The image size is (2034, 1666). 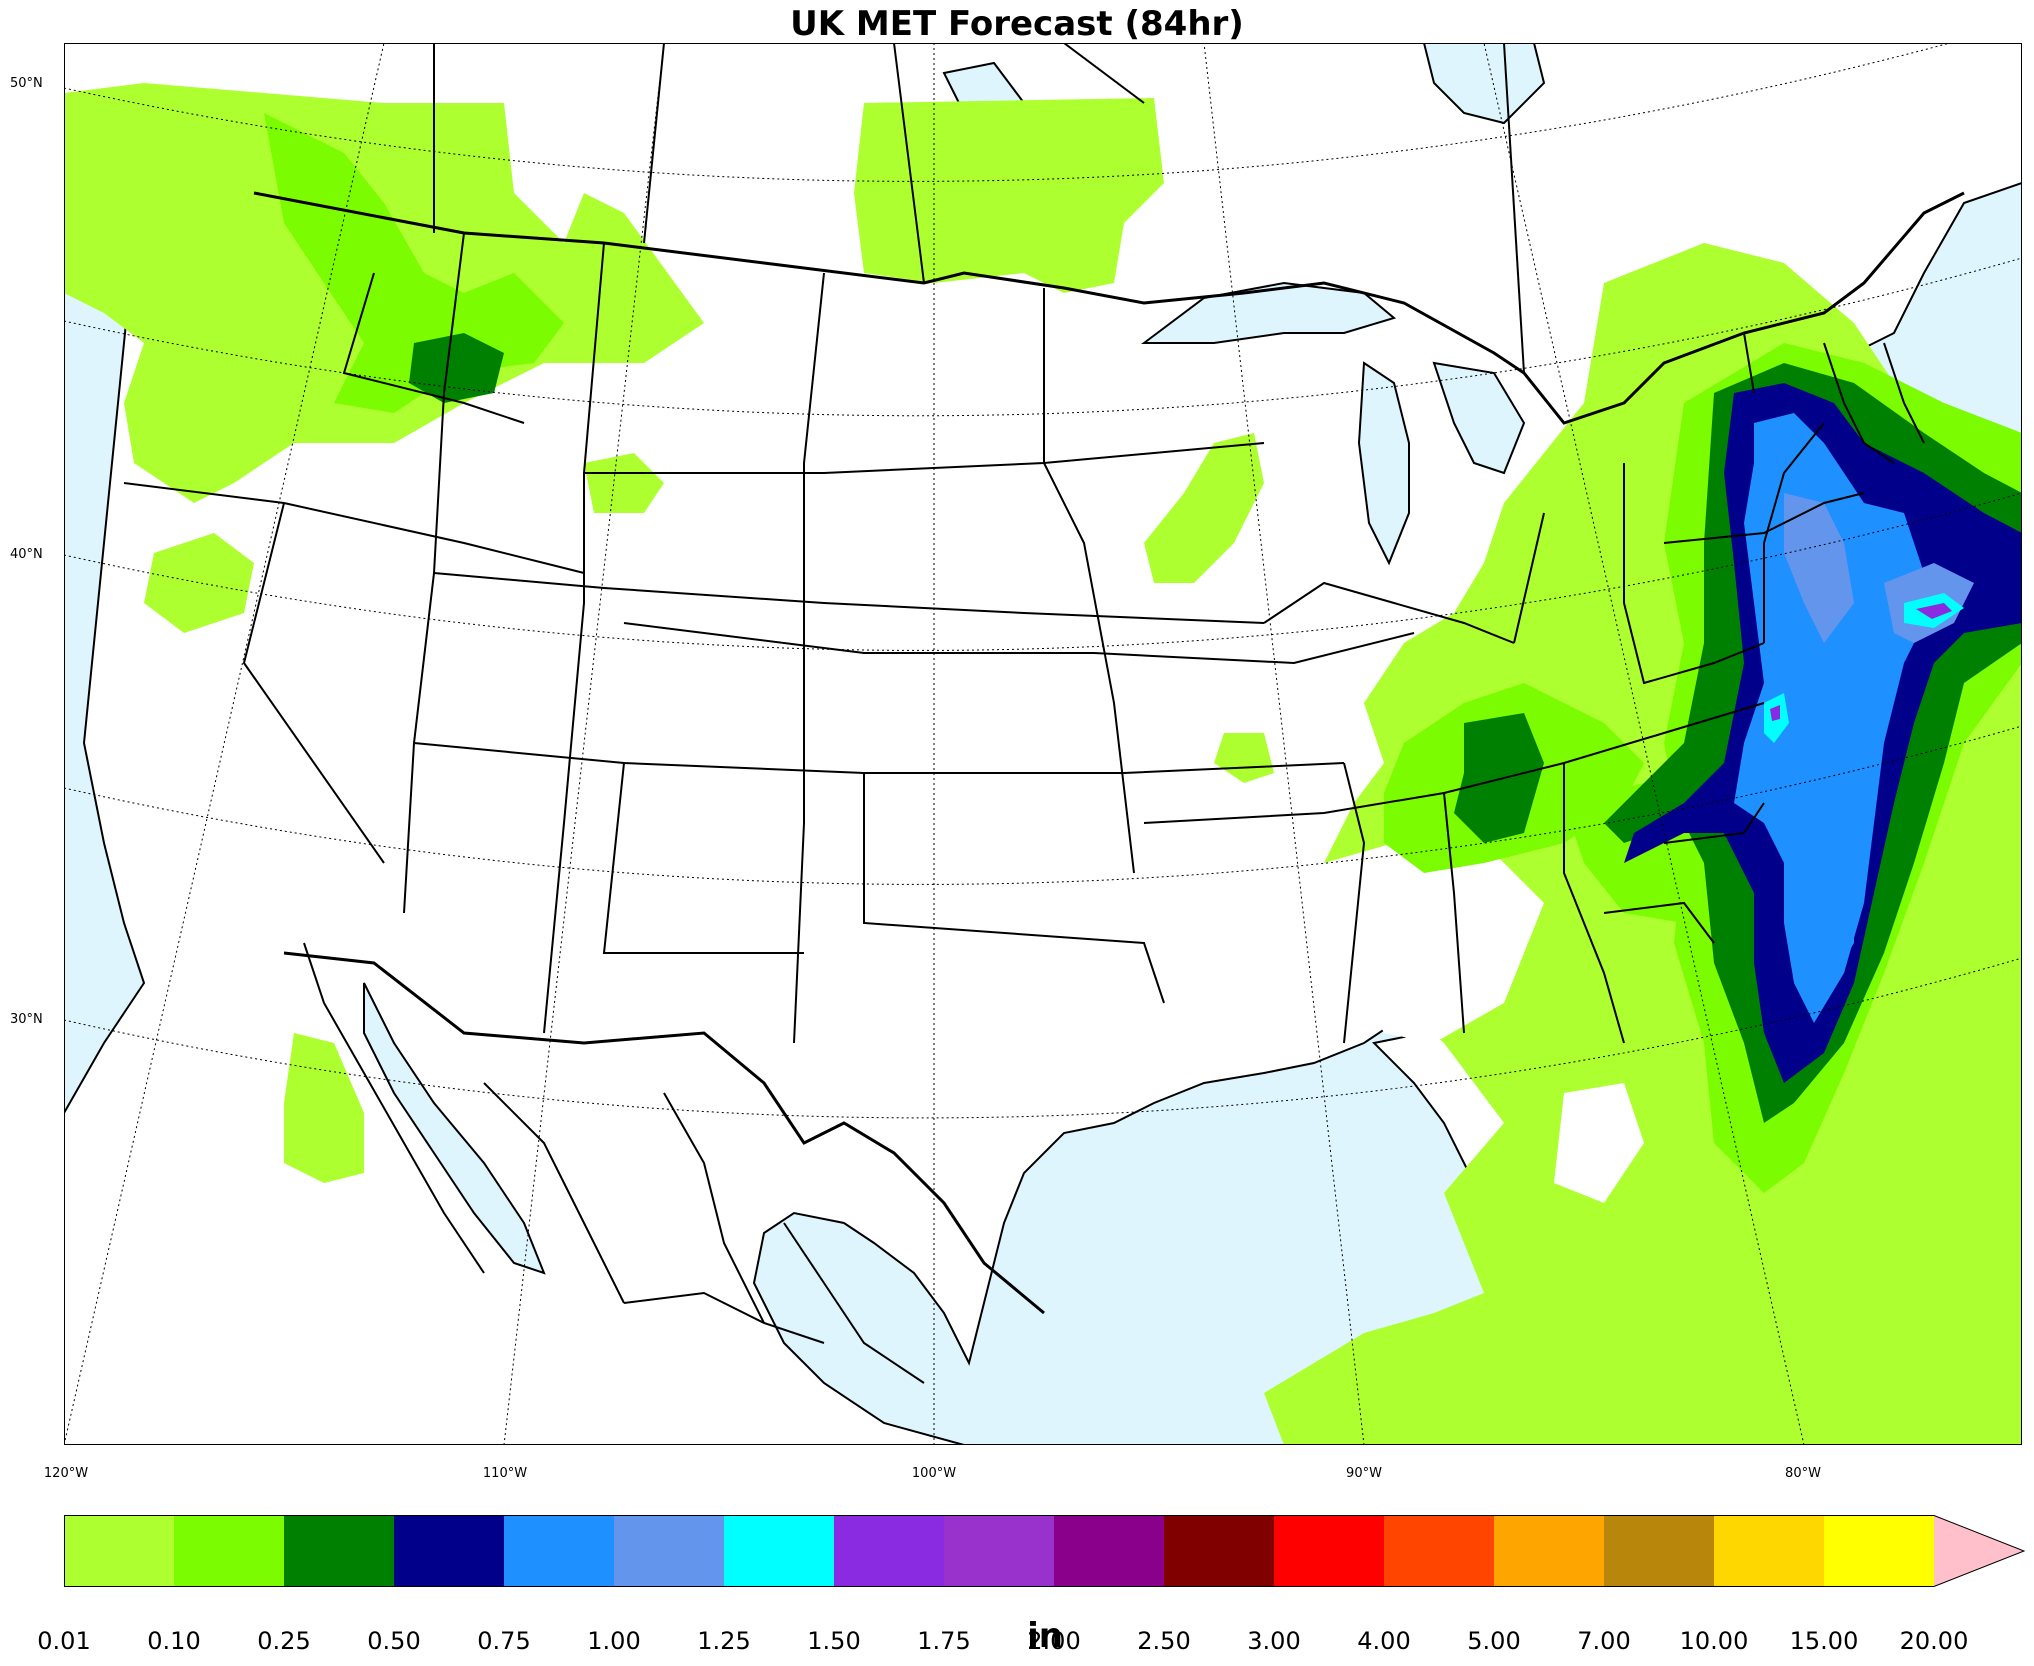 I want to click on us-canada-border, so click(x=1109, y=308).